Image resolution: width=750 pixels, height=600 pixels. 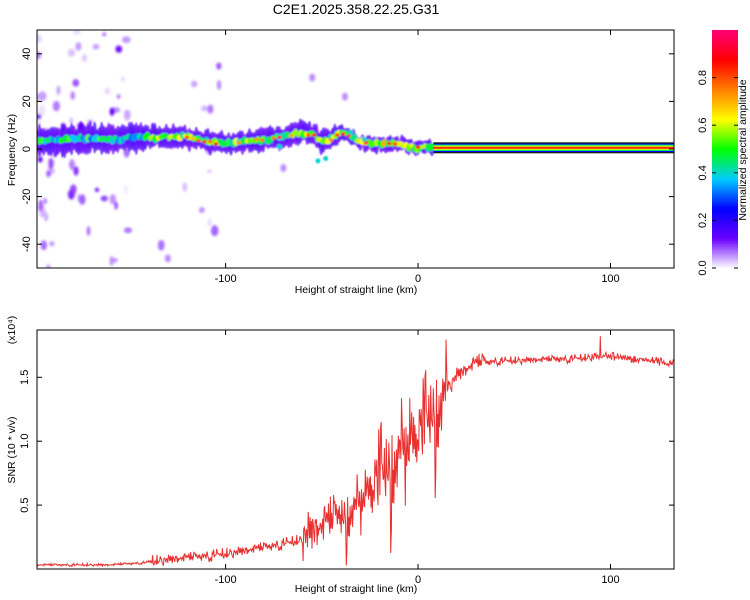 What do you see at coordinates (25, 441) in the screenshot?
I see `snr-y-tick-label: 1.0` at bounding box center [25, 441].